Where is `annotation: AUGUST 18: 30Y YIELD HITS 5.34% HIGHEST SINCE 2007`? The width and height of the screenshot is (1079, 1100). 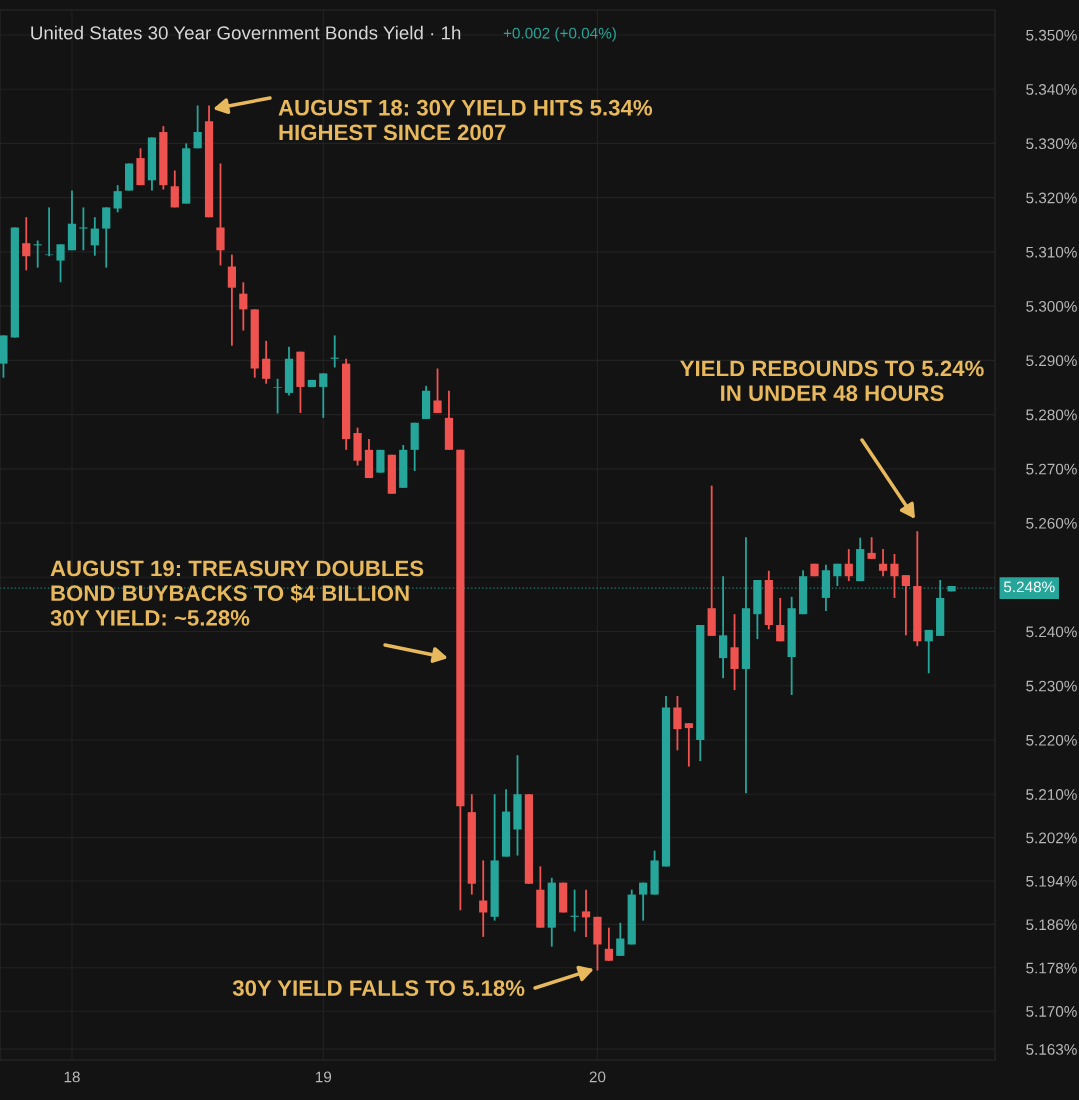 annotation: AUGUST 18: 30Y YIELD HITS 5.34% HIGHEST SINCE 2007 is located at coordinates (465, 120).